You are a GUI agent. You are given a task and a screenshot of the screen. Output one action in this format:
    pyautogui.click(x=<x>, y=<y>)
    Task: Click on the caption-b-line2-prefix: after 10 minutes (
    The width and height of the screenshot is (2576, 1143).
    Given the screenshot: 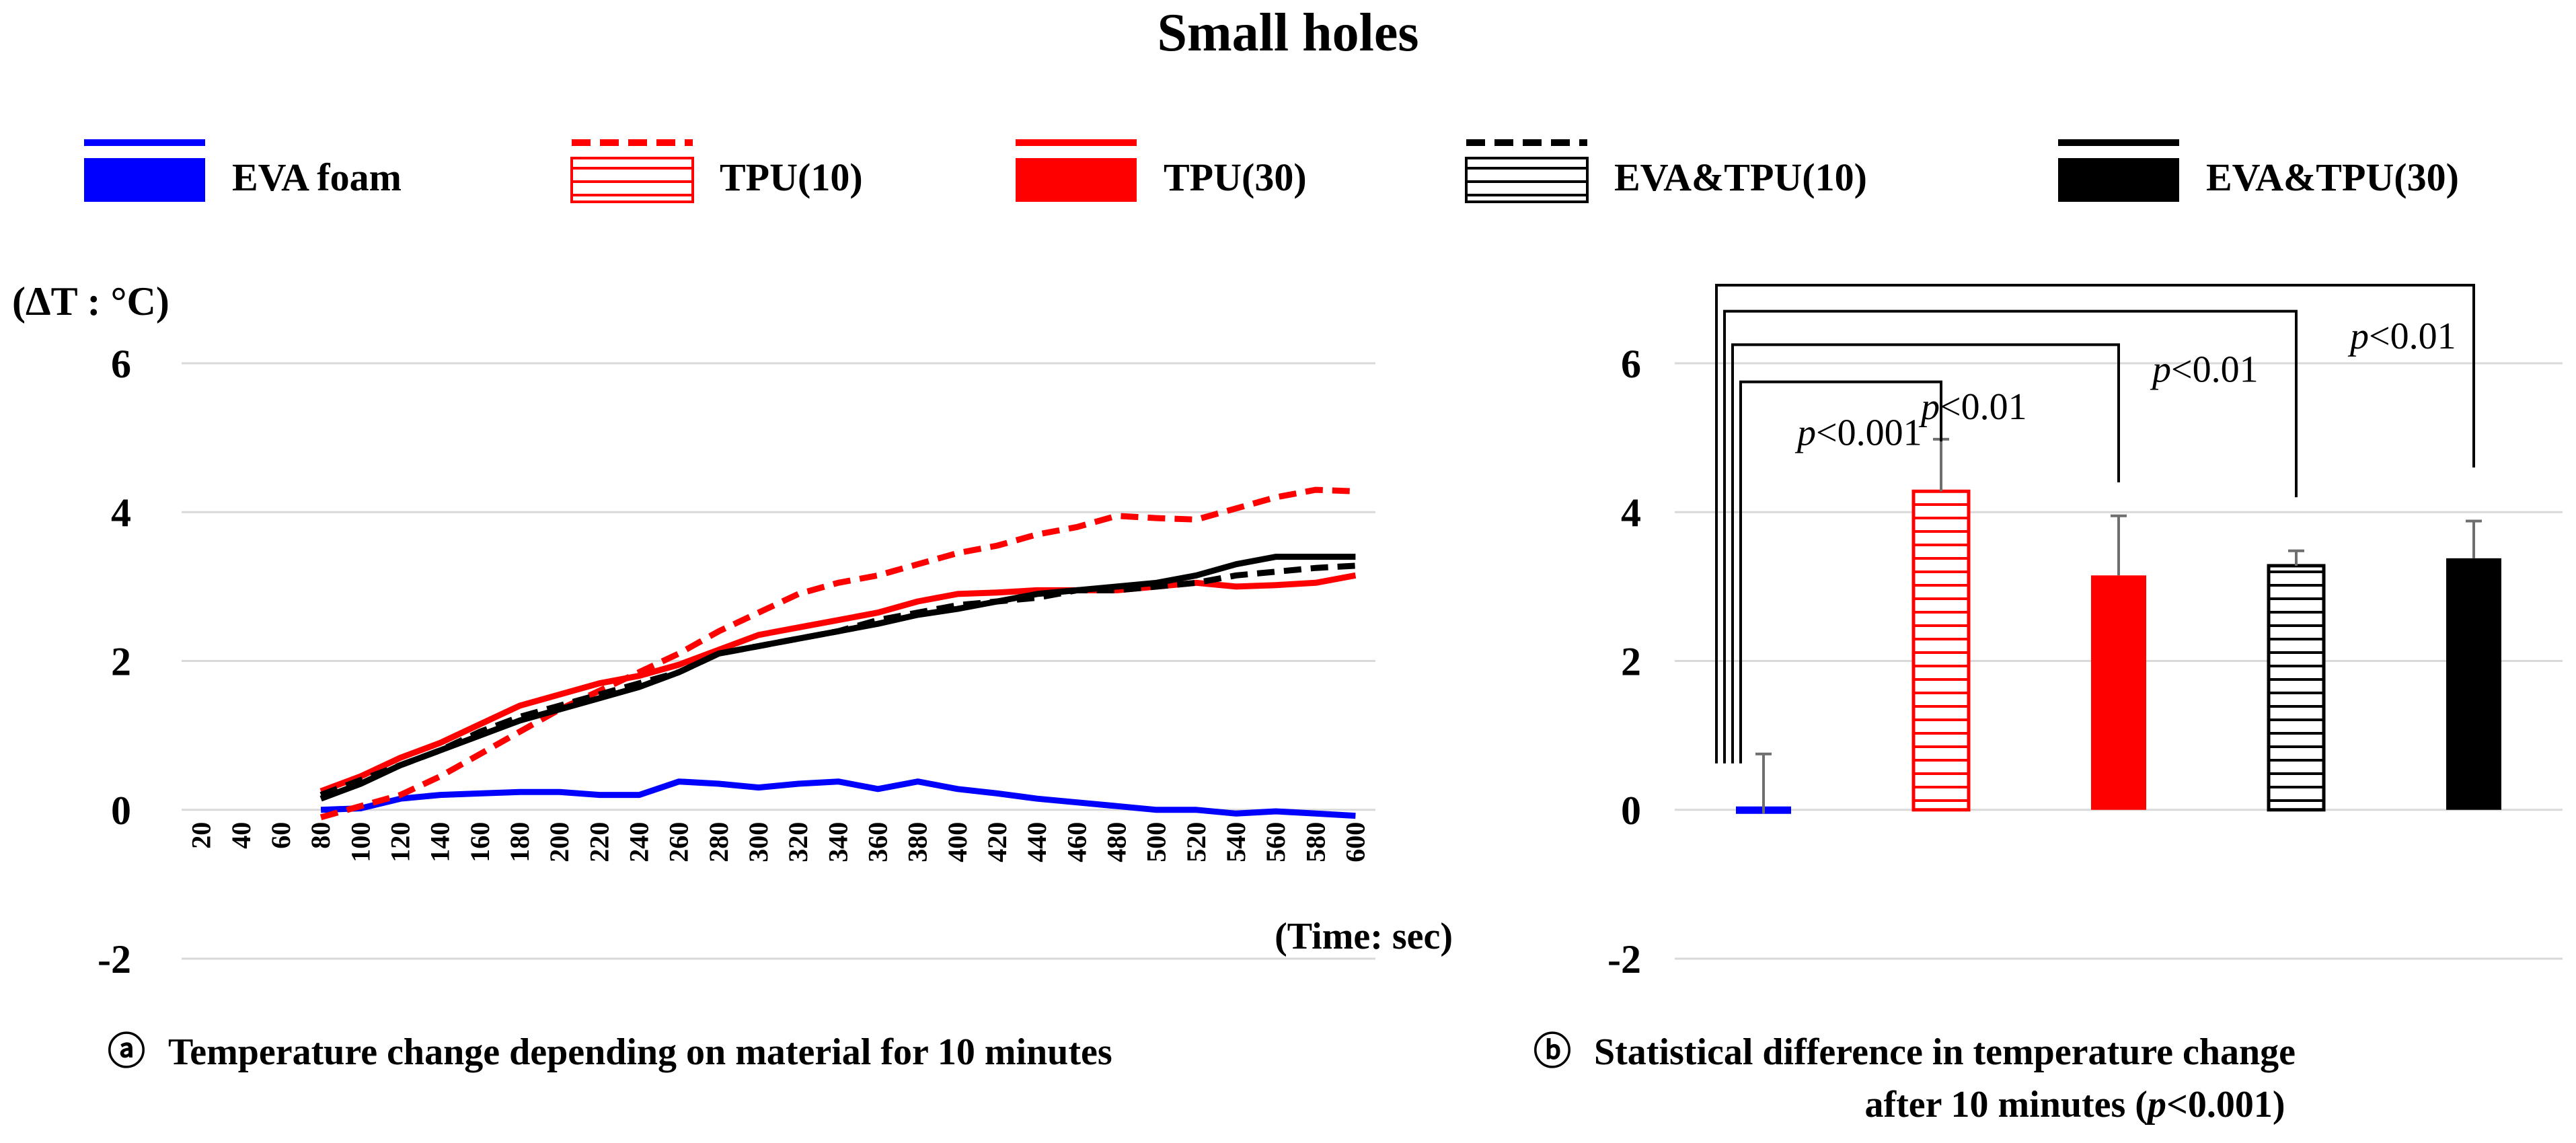 What is the action you would take?
    pyautogui.click(x=2006, y=1105)
    